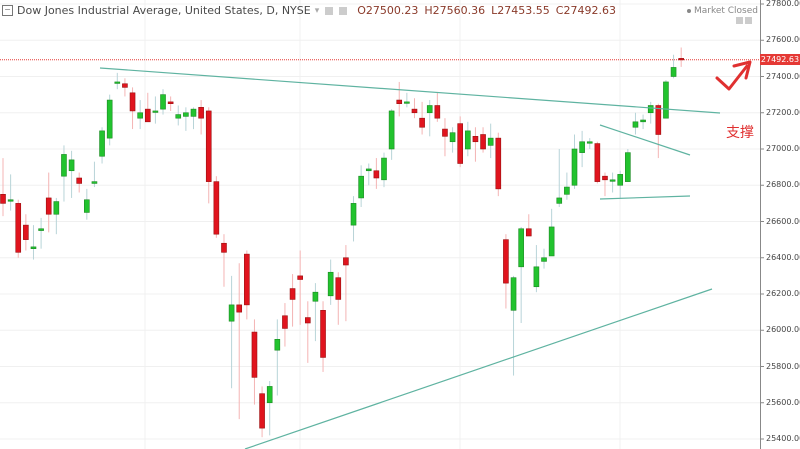  I want to click on price-tick: 26400.00, so click(783, 257).